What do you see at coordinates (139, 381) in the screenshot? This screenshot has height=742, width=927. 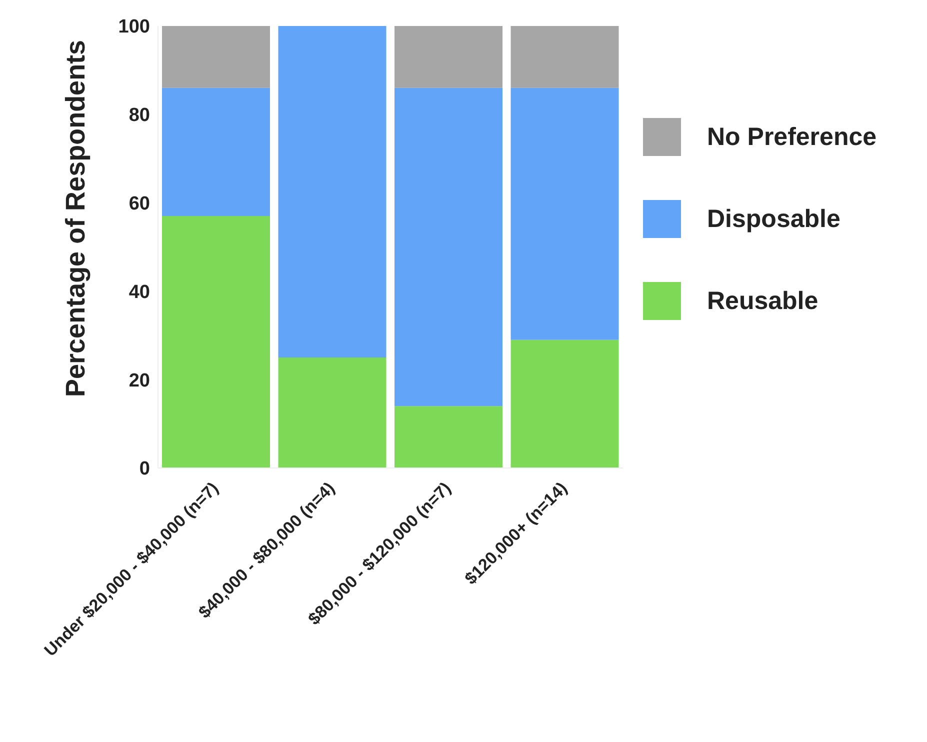 I see `y-tick-label: 20` at bounding box center [139, 381].